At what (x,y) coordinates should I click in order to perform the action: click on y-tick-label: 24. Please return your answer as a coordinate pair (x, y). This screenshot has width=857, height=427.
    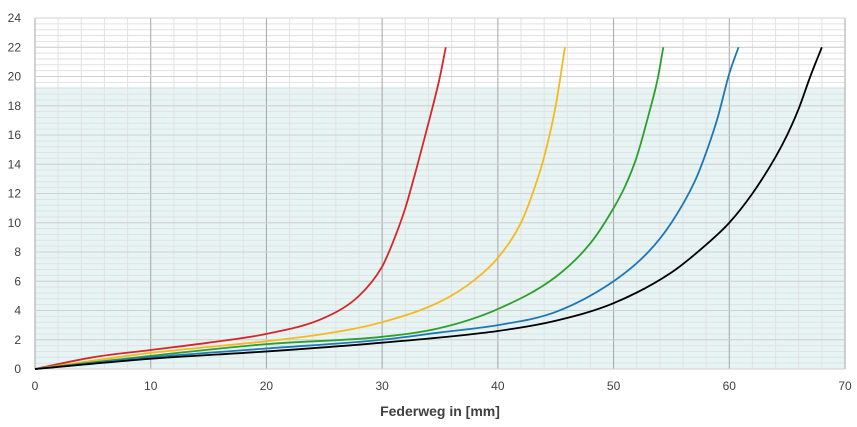
    Looking at the image, I should click on (15, 18).